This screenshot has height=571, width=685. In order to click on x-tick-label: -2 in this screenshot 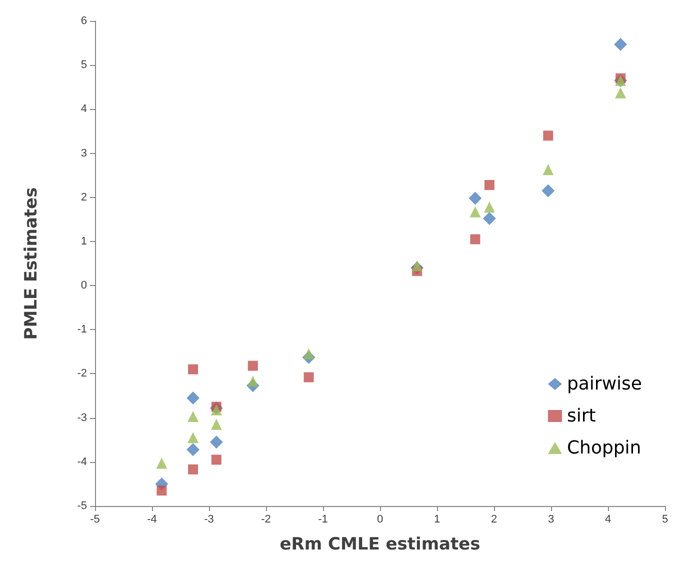, I will do `click(266, 520)`.